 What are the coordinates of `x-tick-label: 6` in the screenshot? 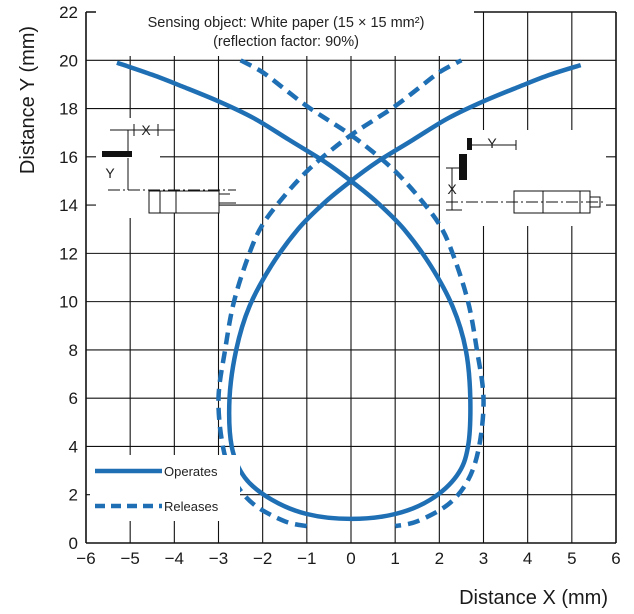 It's located at (615, 558).